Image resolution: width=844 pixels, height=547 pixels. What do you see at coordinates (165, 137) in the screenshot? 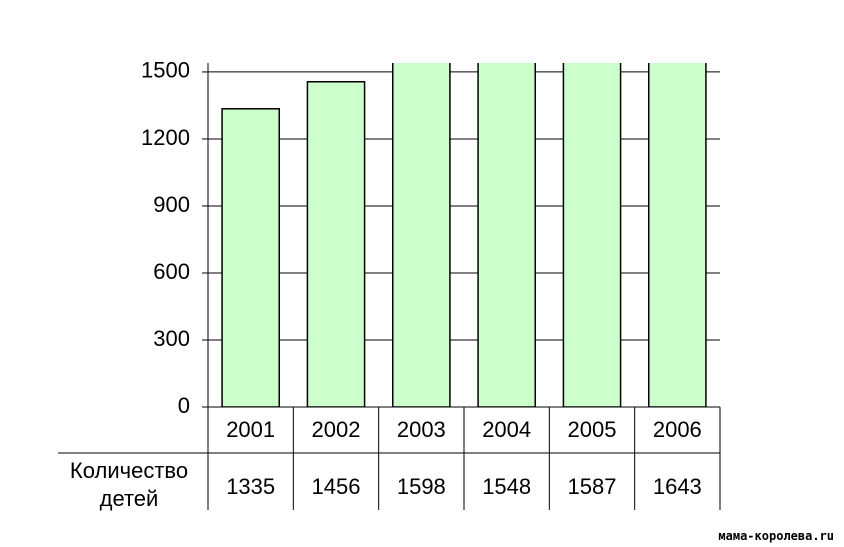
I see `y-tick-label: 1200` at bounding box center [165, 137].